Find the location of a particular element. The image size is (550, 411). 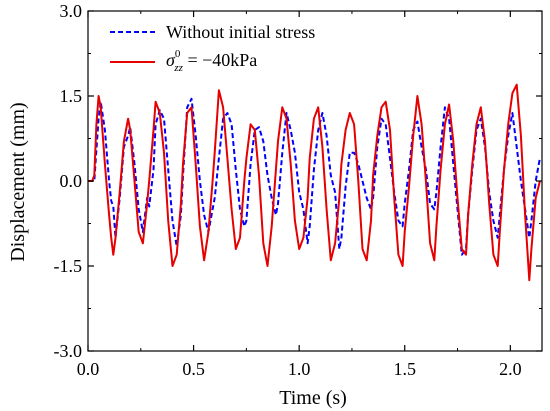

x-tick-label: 0.5 is located at coordinates (193, 369).